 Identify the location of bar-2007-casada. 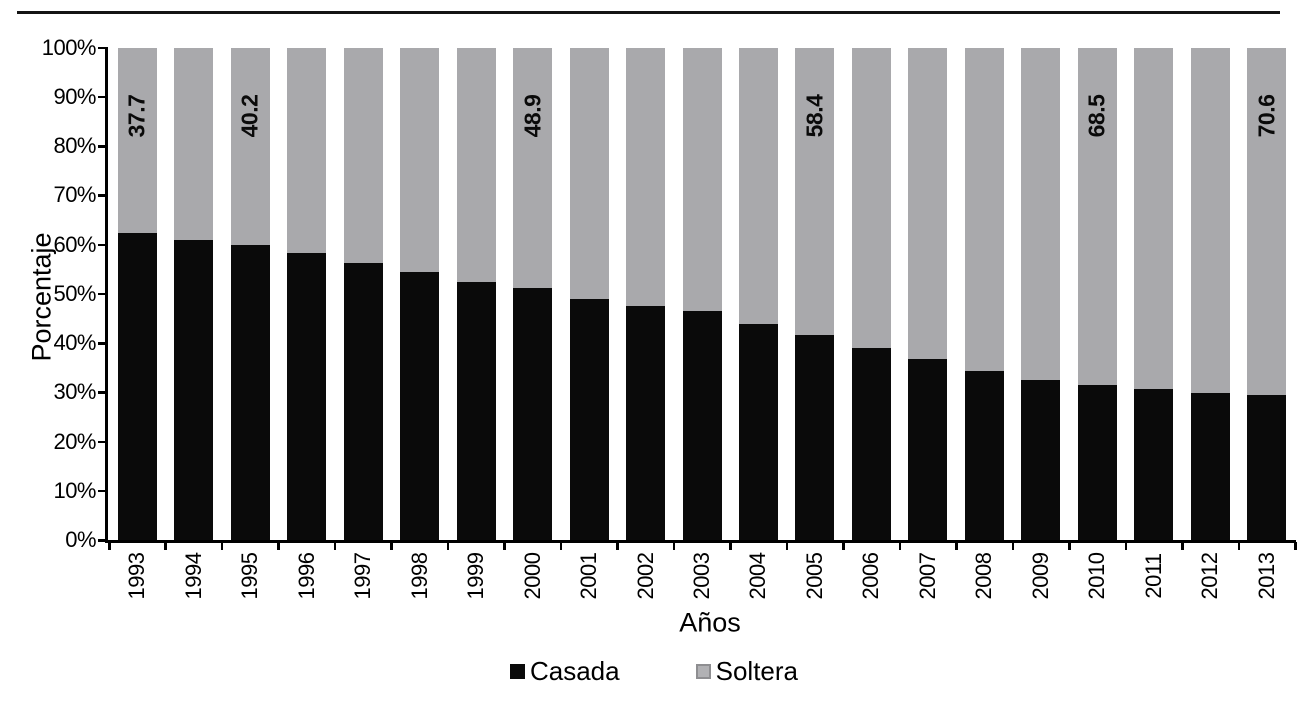
(928, 449).